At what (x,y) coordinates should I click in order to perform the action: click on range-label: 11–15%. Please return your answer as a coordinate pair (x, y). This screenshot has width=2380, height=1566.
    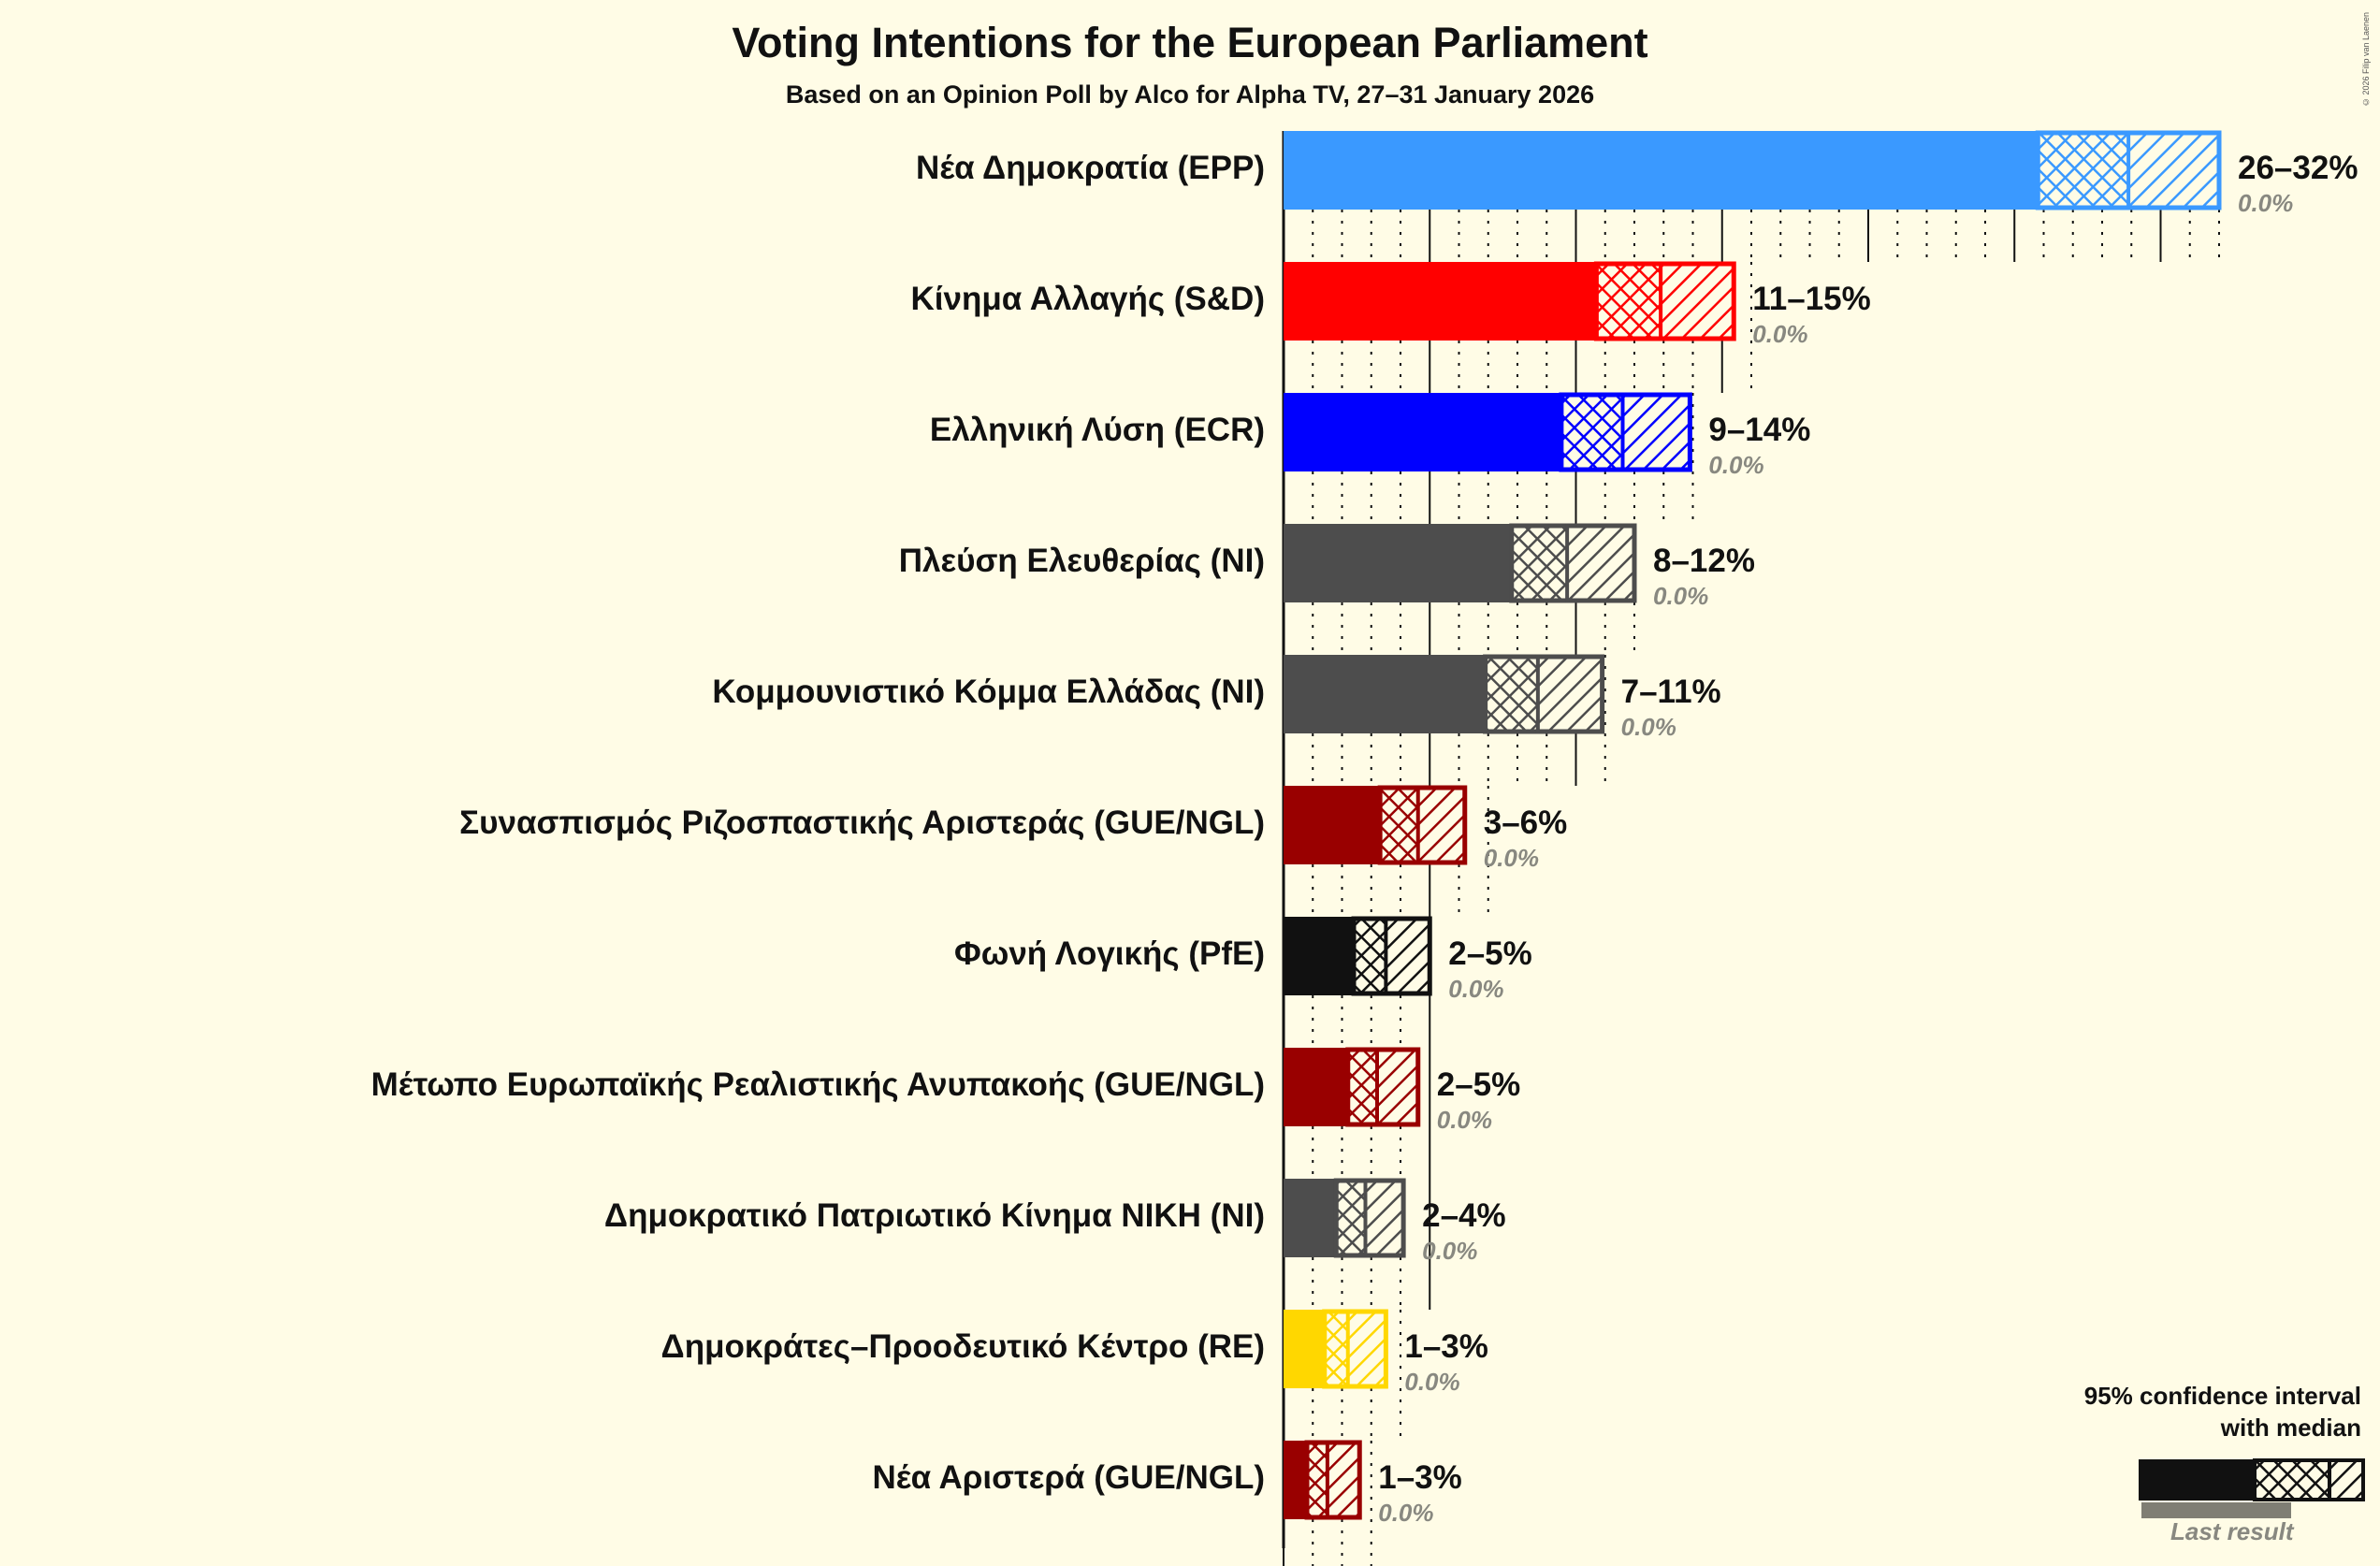
    Looking at the image, I should click on (1811, 299).